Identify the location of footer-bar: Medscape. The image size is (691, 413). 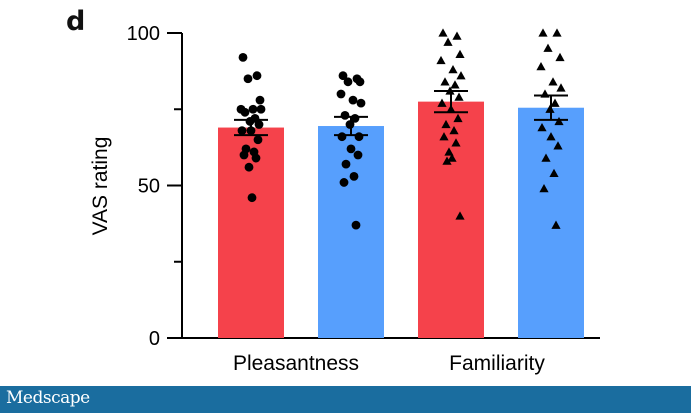
(345, 399).